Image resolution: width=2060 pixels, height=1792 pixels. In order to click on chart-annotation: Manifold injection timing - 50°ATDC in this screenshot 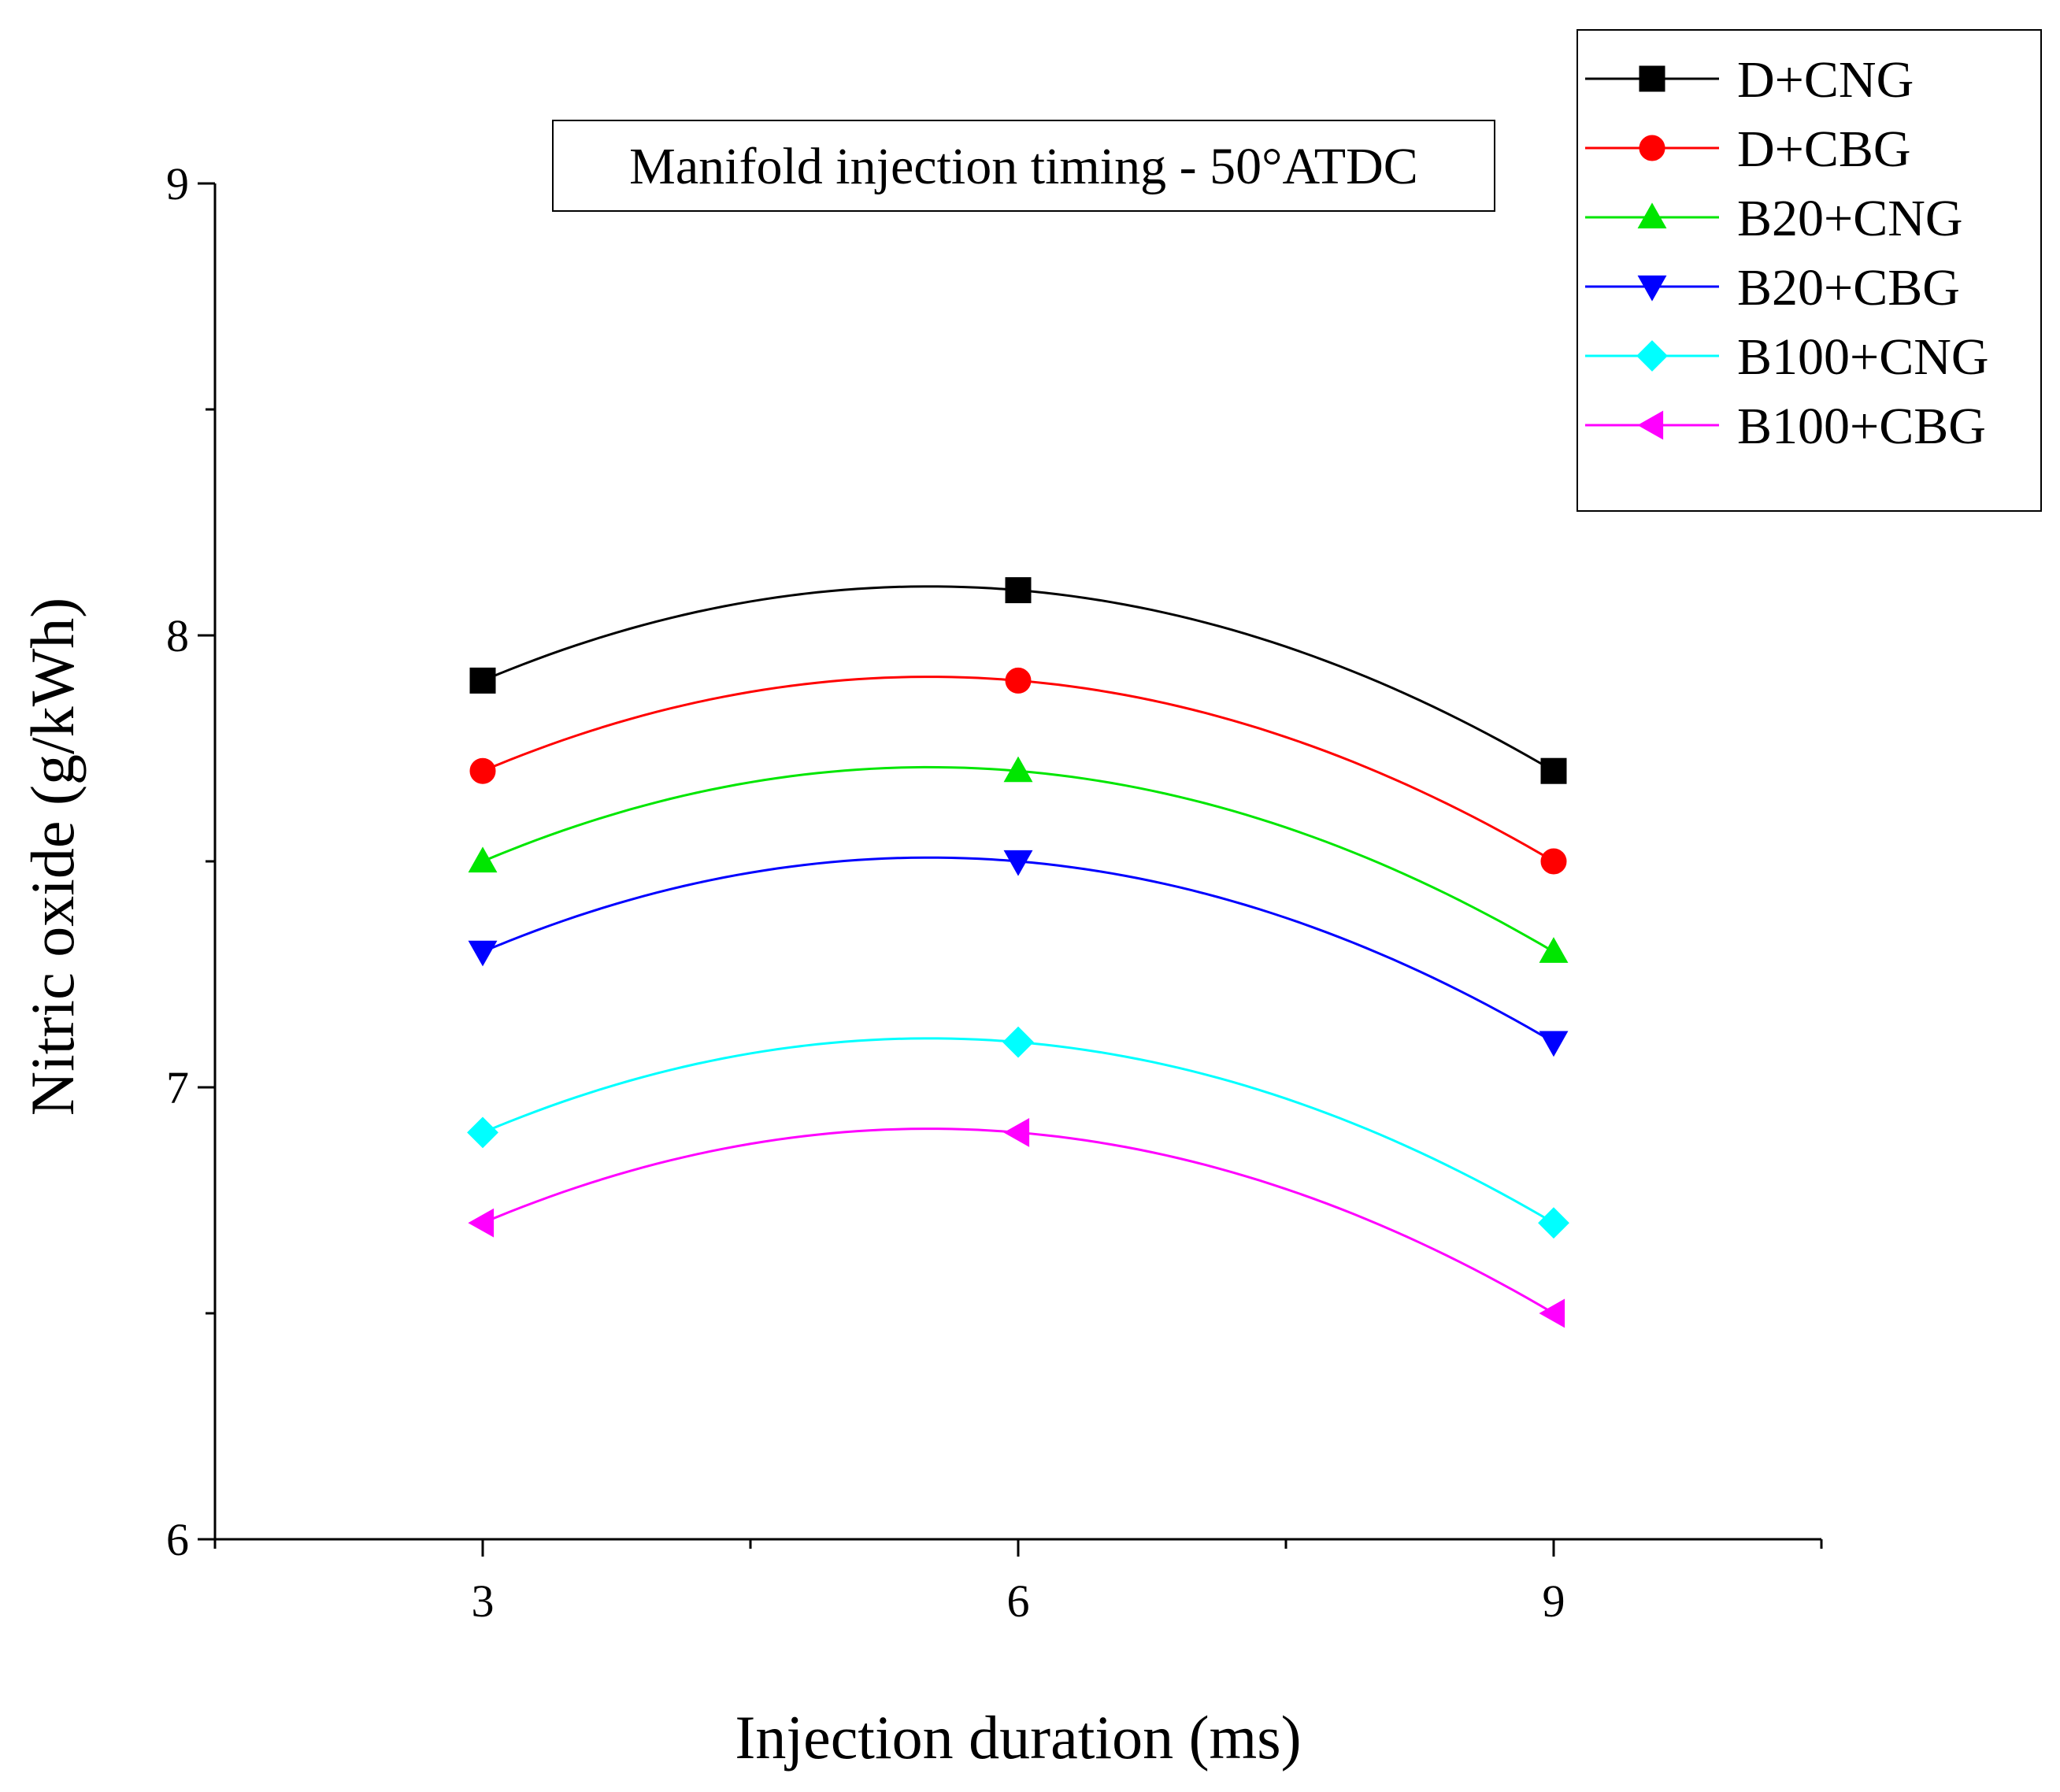, I will do `click(1023, 166)`.